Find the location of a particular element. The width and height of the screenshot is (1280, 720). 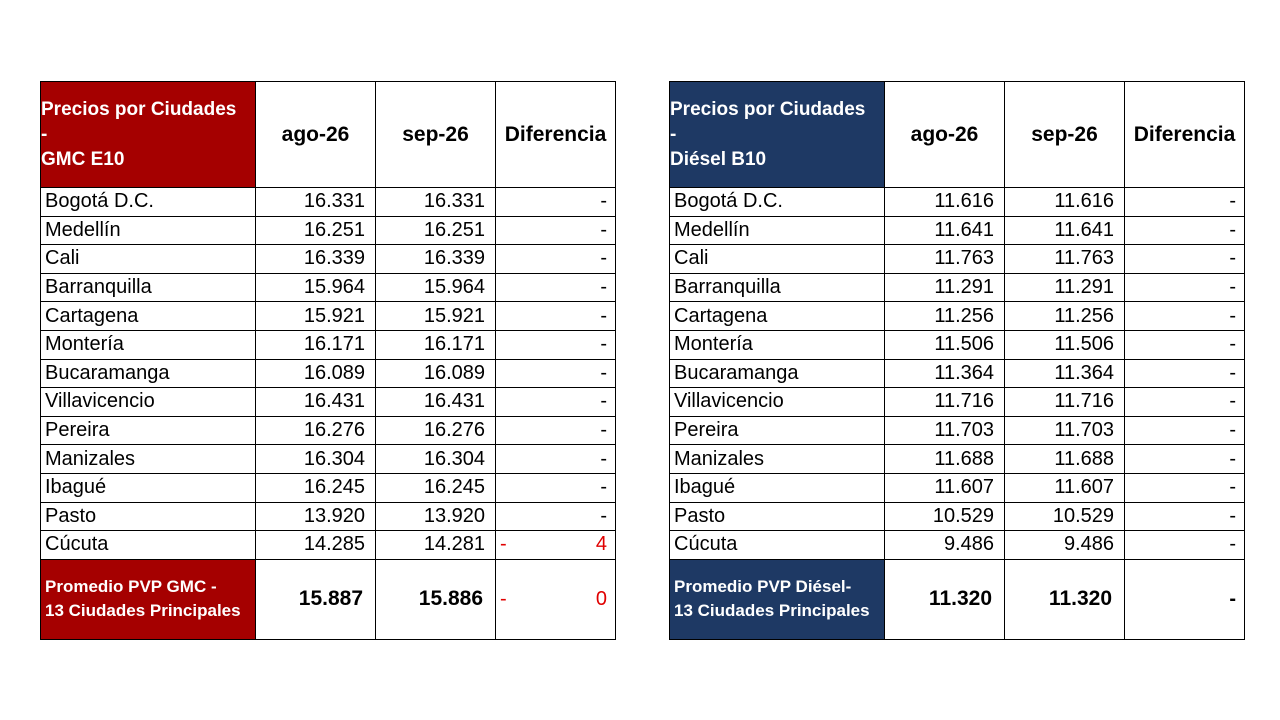

sep-cell: 14.281 is located at coordinates (435, 545).